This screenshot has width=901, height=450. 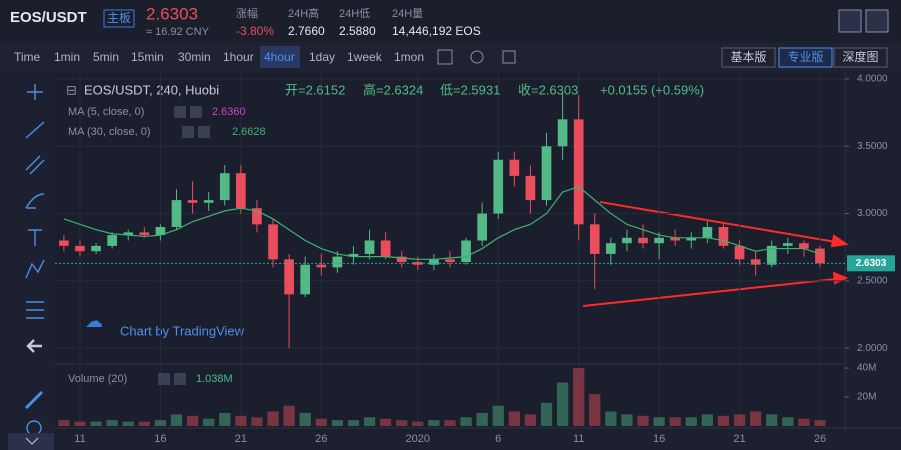 I want to click on y-tick-label: 2.5000, so click(x=872, y=280).